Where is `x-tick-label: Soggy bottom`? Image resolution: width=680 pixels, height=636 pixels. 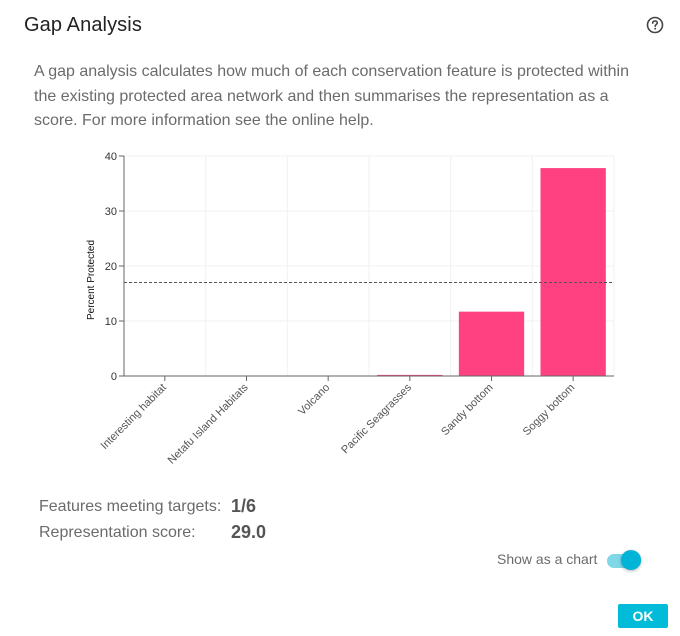
x-tick-label: Soggy bottom is located at coordinates (549, 410).